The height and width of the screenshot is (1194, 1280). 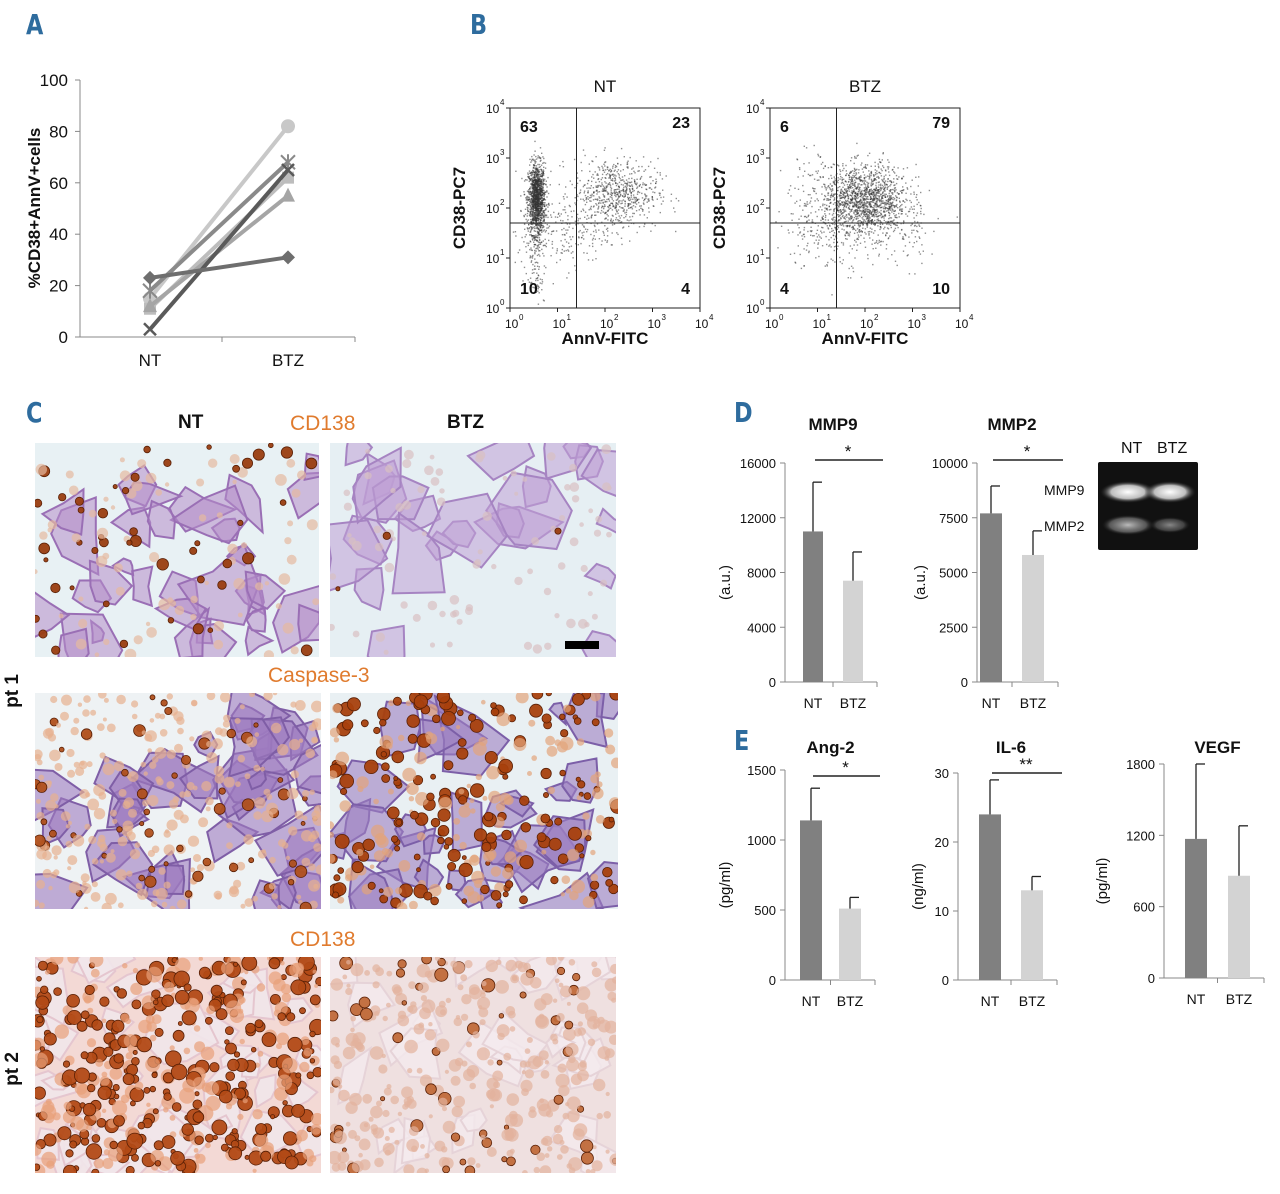 What do you see at coordinates (681, 123) in the screenshot?
I see `quadrant-top-right: 23` at bounding box center [681, 123].